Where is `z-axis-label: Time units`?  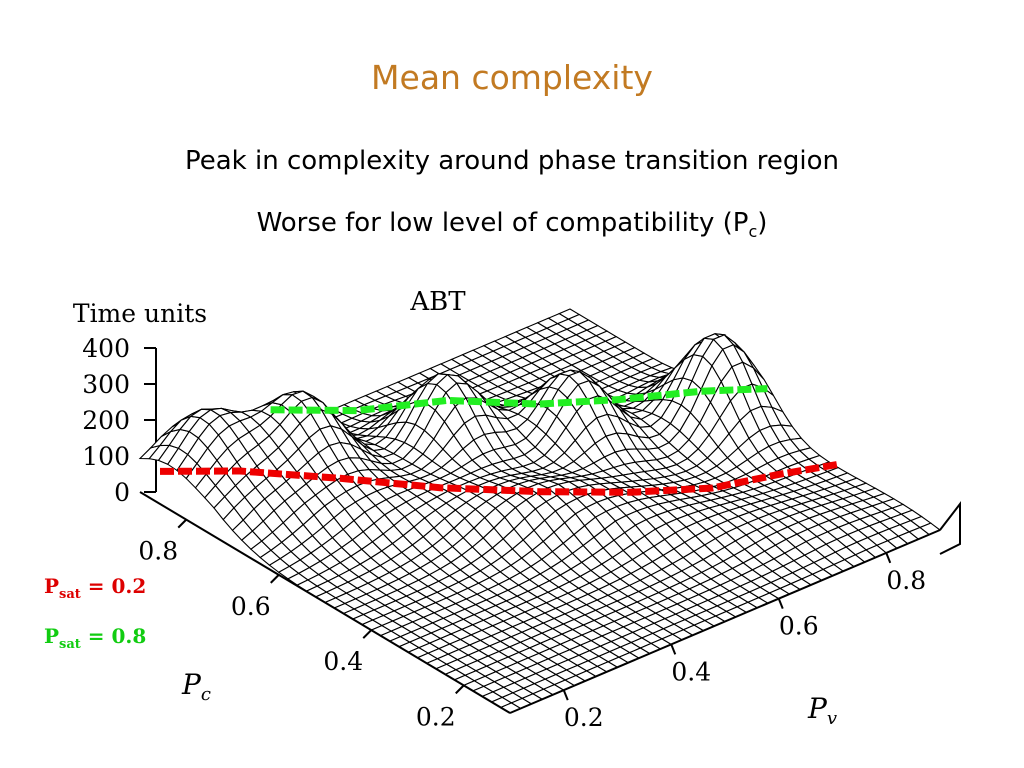 z-axis-label: Time units is located at coordinates (140, 313).